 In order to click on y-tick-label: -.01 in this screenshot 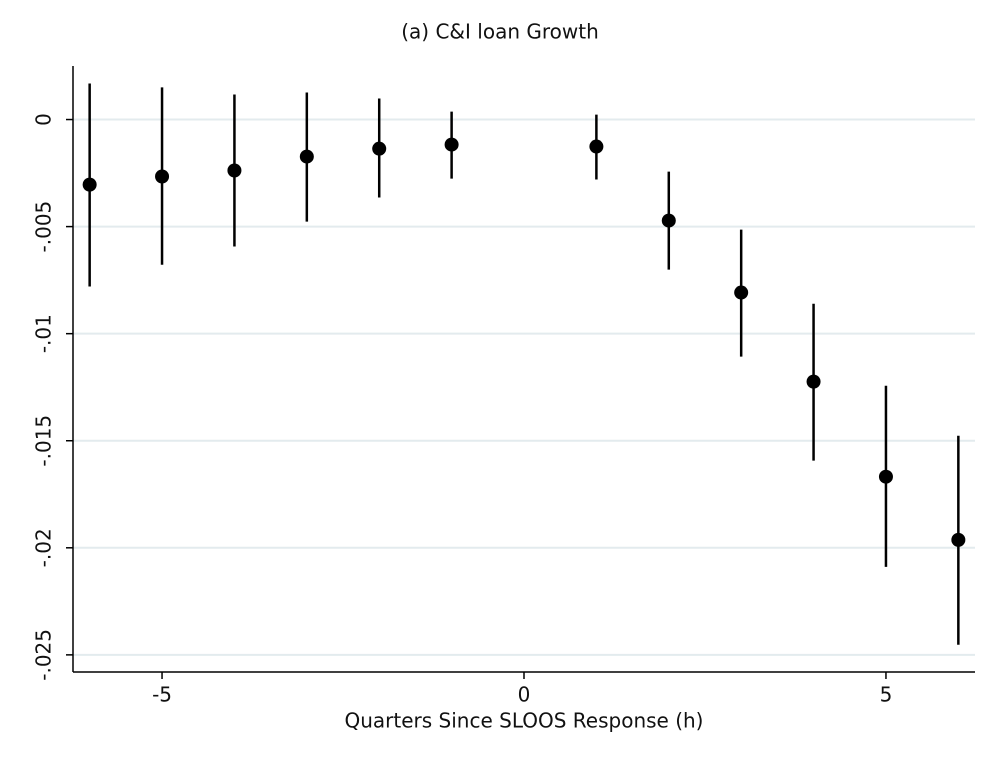, I will do `click(44, 333)`.